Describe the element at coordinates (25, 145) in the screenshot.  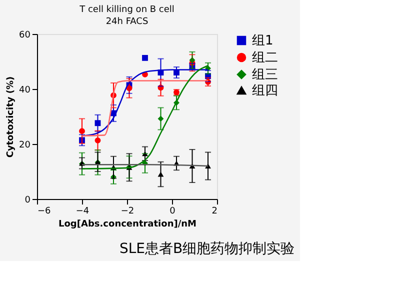
I see `y-tick-label: 20` at that location.